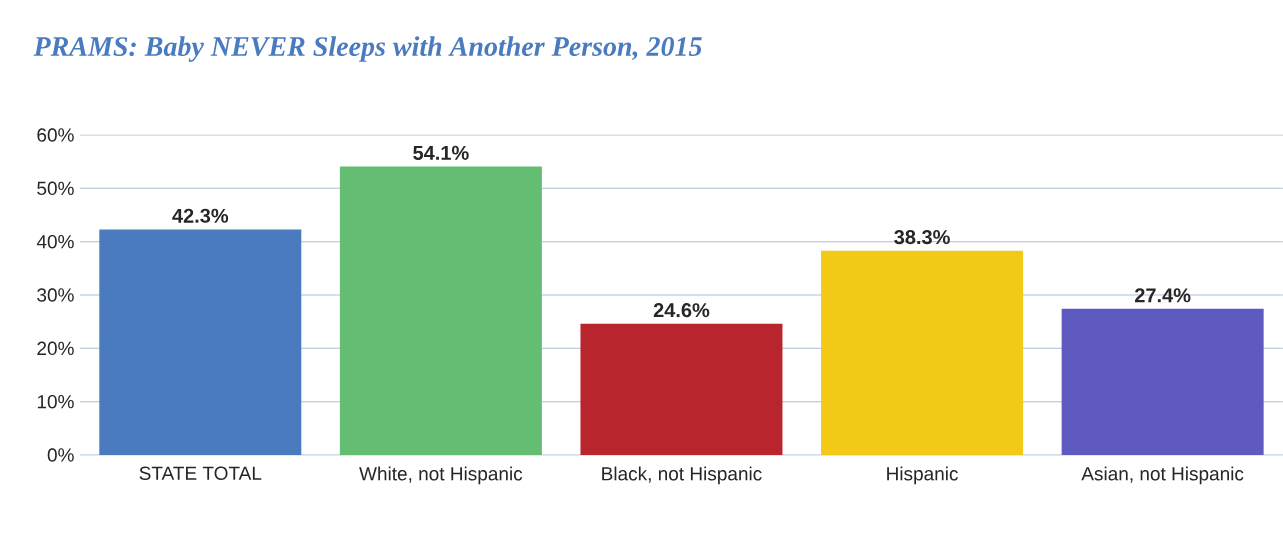 This screenshot has width=1283, height=539. Describe the element at coordinates (922, 475) in the screenshot. I see `x-tick-label: Hispanic` at that location.